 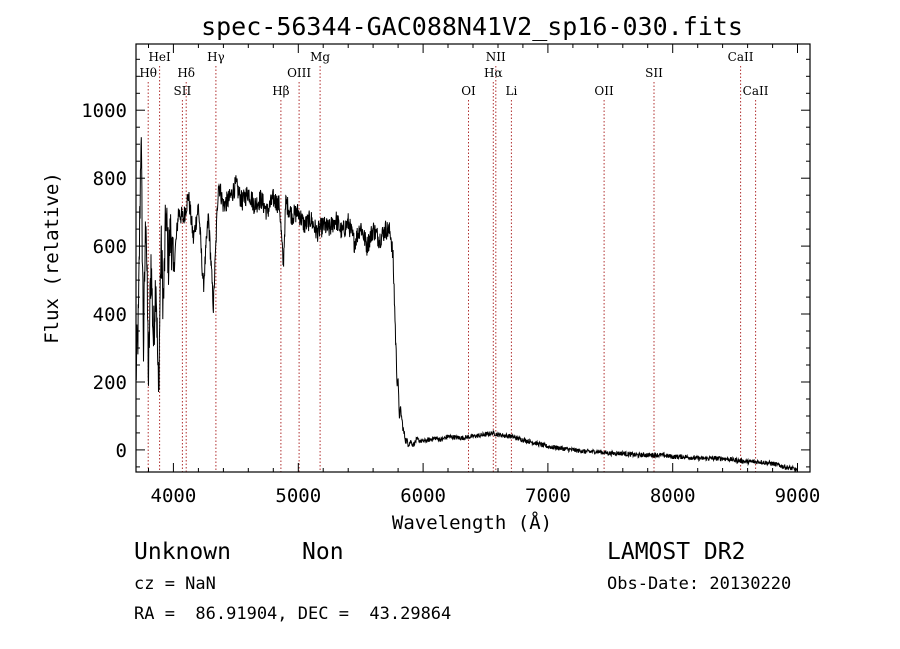 What do you see at coordinates (673, 496) in the screenshot?
I see `x-tick-label: 8000` at bounding box center [673, 496].